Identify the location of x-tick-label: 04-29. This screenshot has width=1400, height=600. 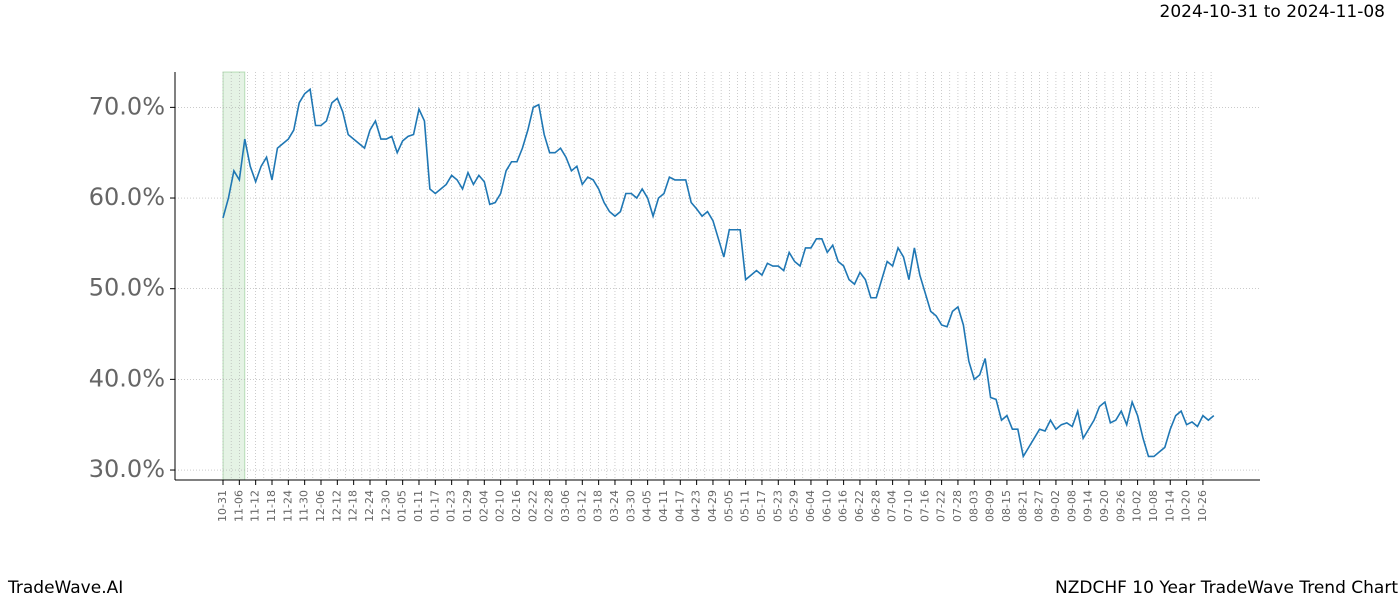
(712, 506).